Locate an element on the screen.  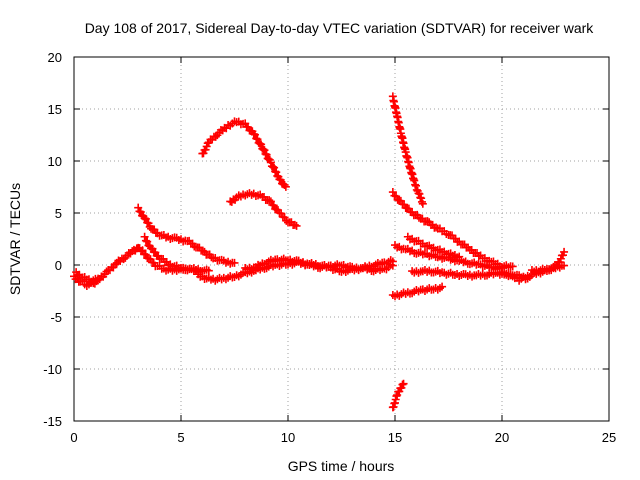
series-track-d is located at coordinates (186, 235).